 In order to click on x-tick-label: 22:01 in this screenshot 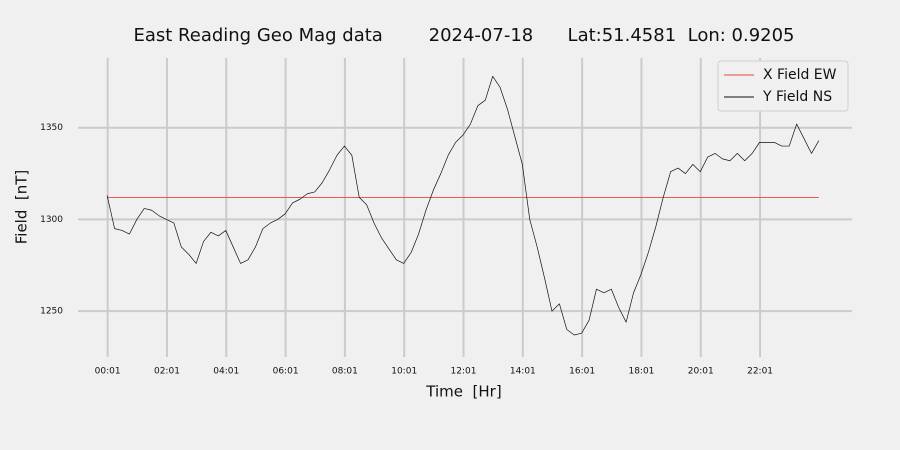, I will do `click(760, 372)`.